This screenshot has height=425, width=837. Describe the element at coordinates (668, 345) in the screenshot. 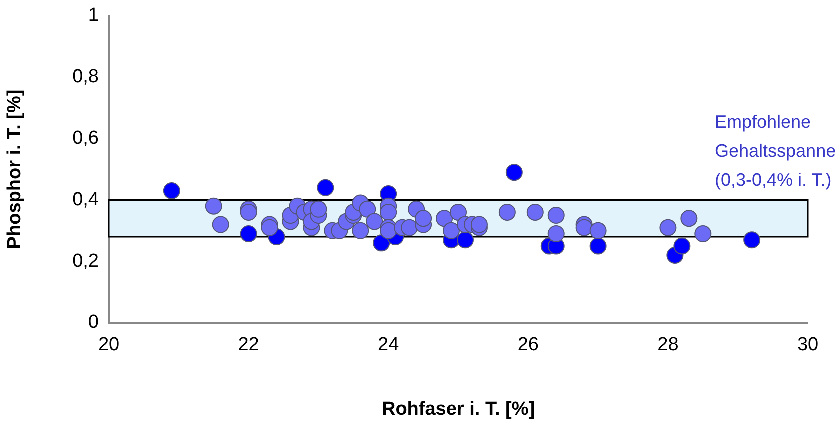

I see `x-tick-label: 28` at that location.